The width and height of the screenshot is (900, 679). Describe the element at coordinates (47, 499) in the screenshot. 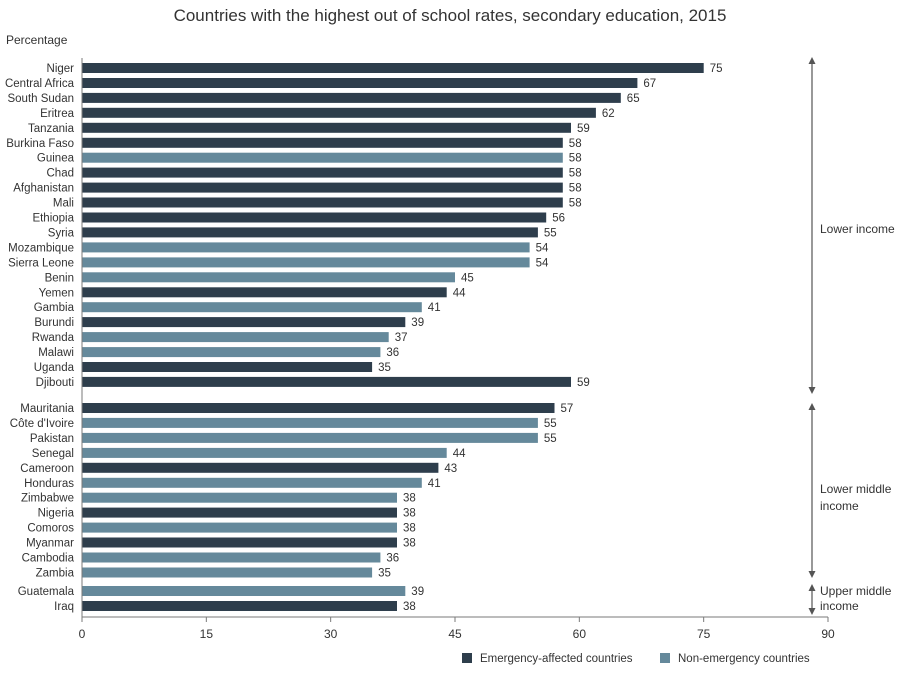

I see `category-label: Zimbabwe` at that location.